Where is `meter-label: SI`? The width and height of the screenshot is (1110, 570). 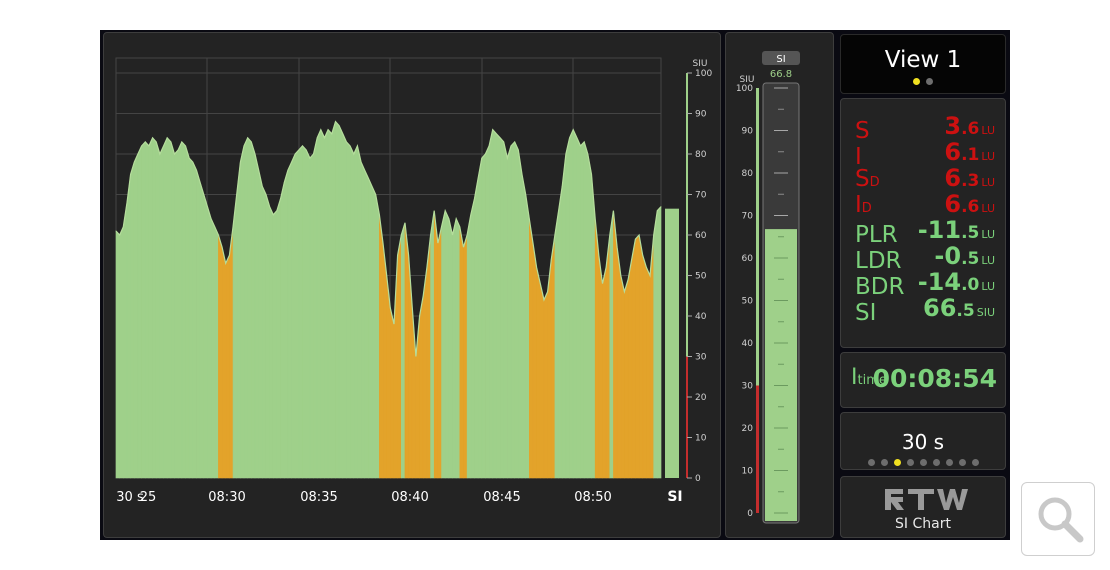 meter-label: SI is located at coordinates (780, 59).